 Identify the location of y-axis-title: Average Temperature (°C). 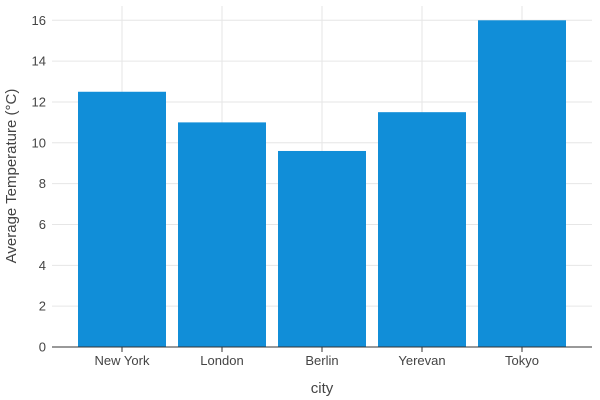
(11, 176).